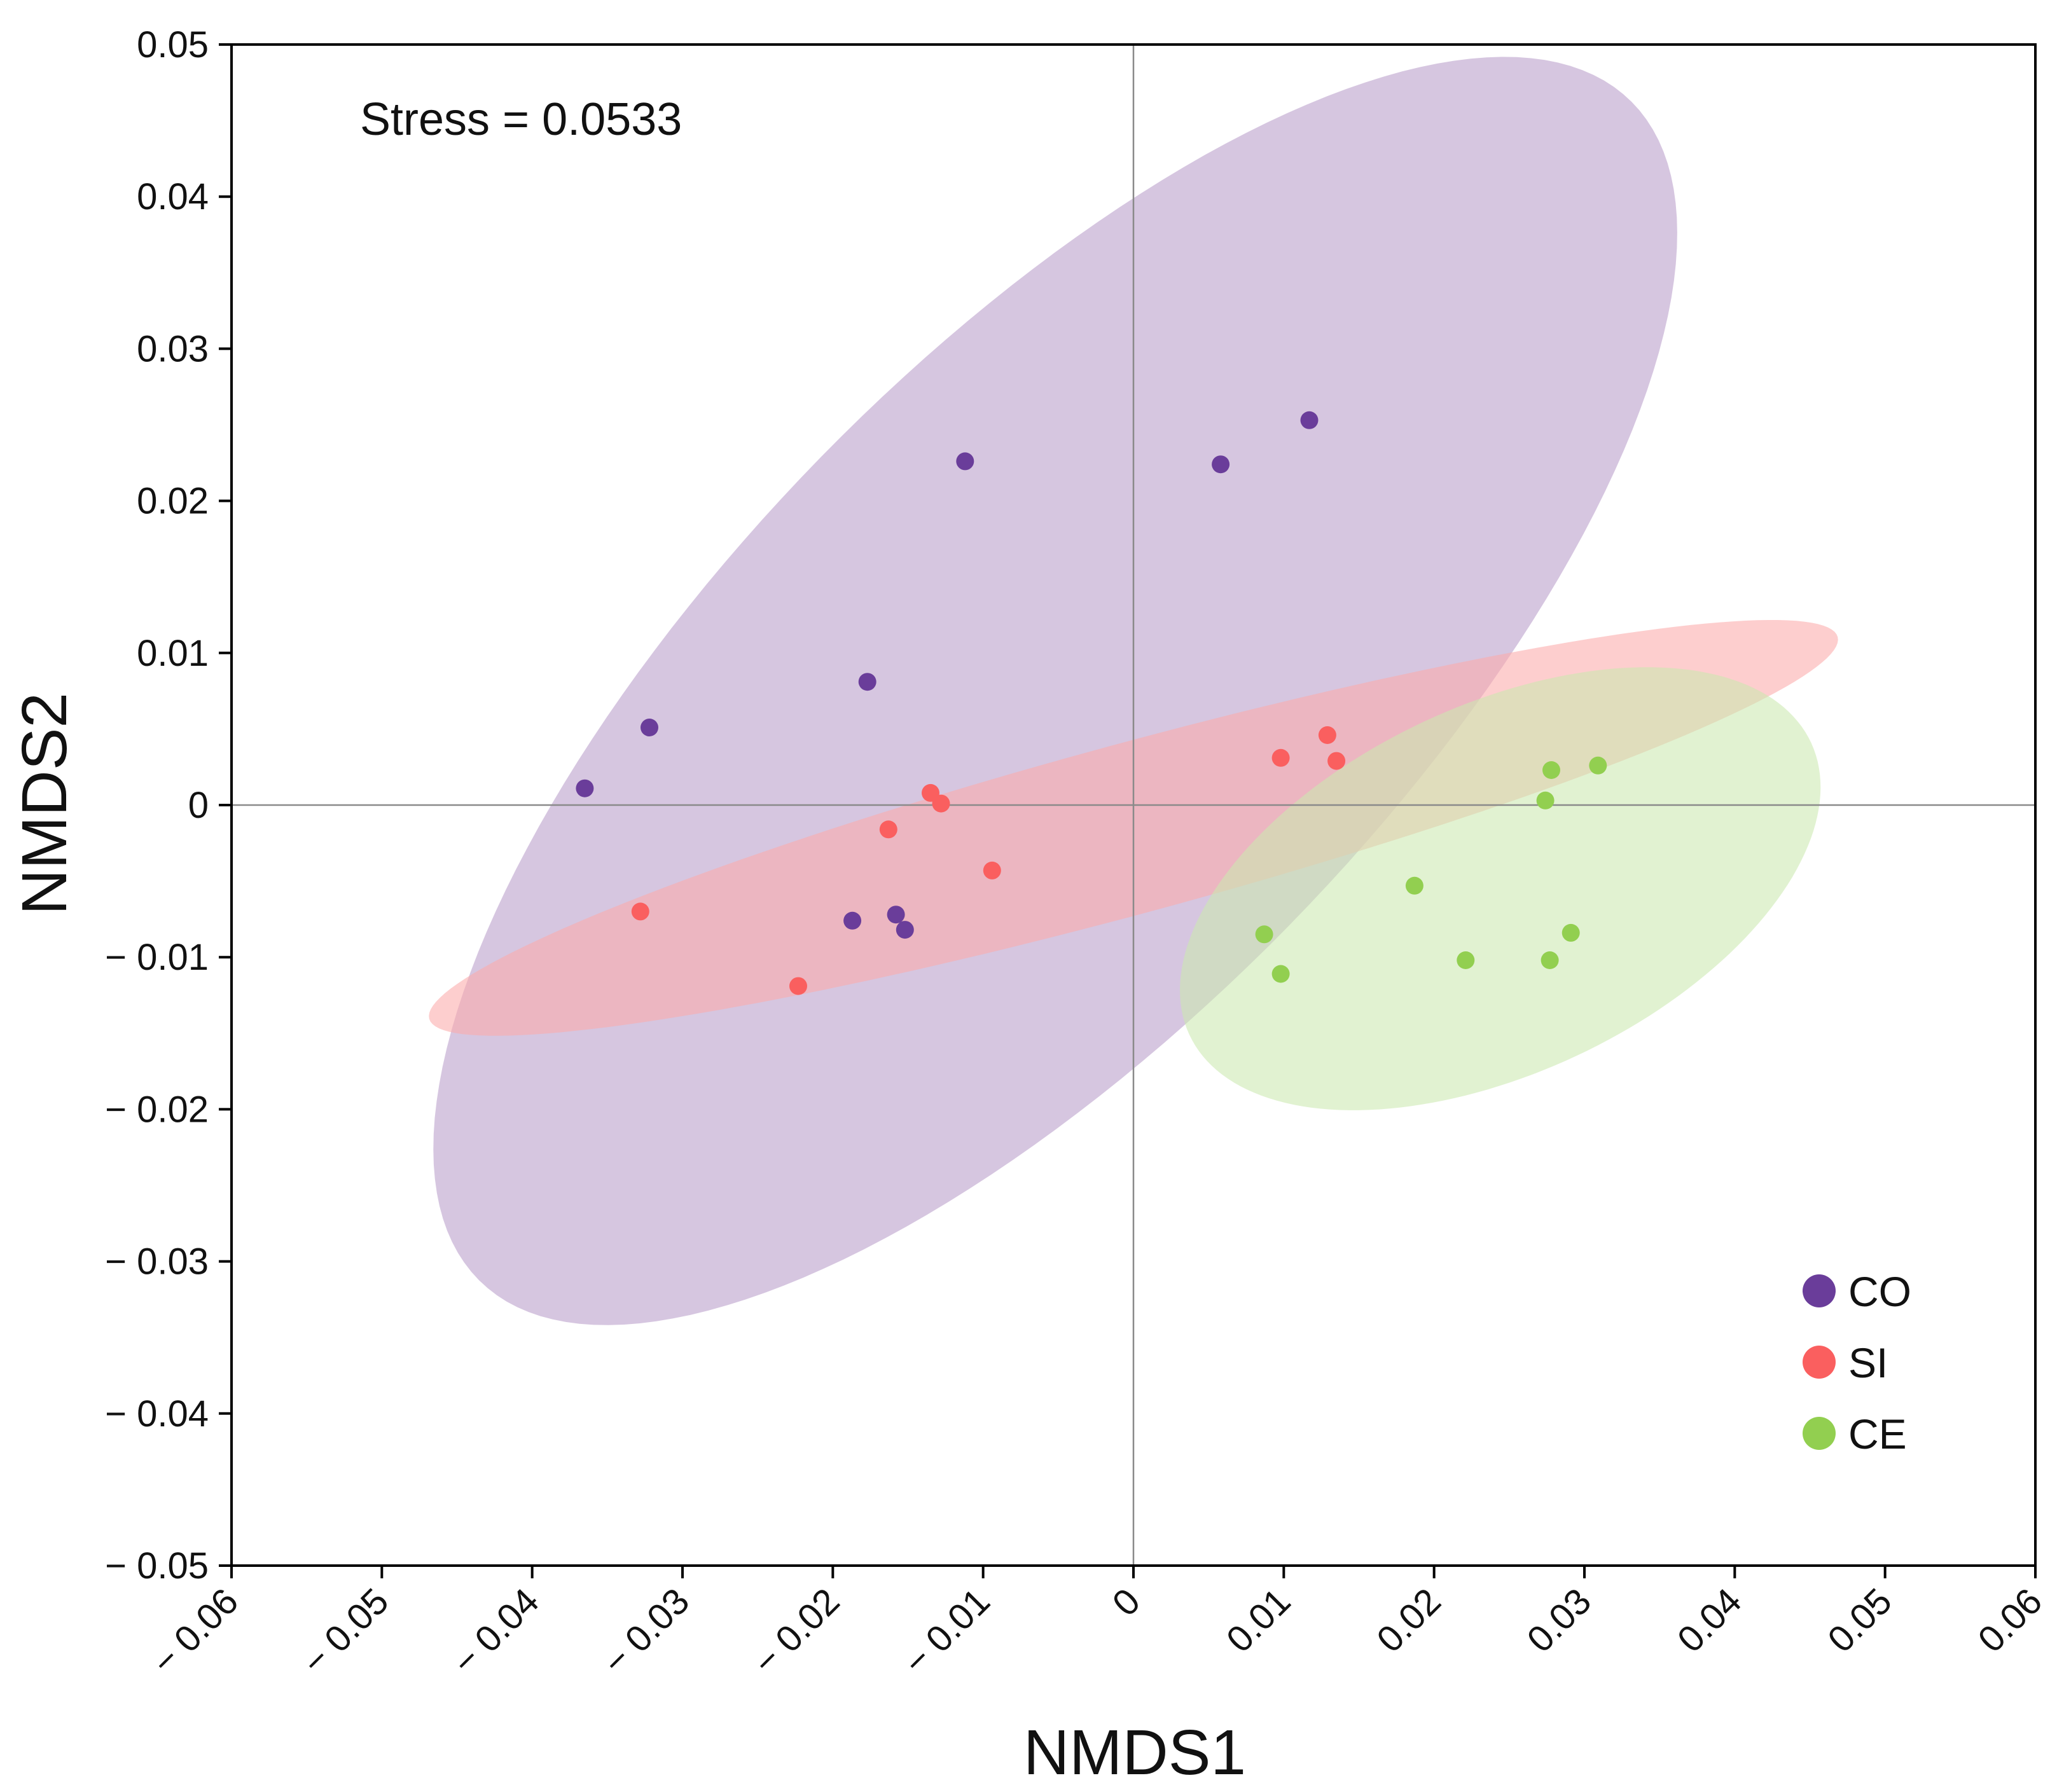  Describe the element at coordinates (947, 1631) in the screenshot. I see `x-tick-label: − 0.01` at that location.